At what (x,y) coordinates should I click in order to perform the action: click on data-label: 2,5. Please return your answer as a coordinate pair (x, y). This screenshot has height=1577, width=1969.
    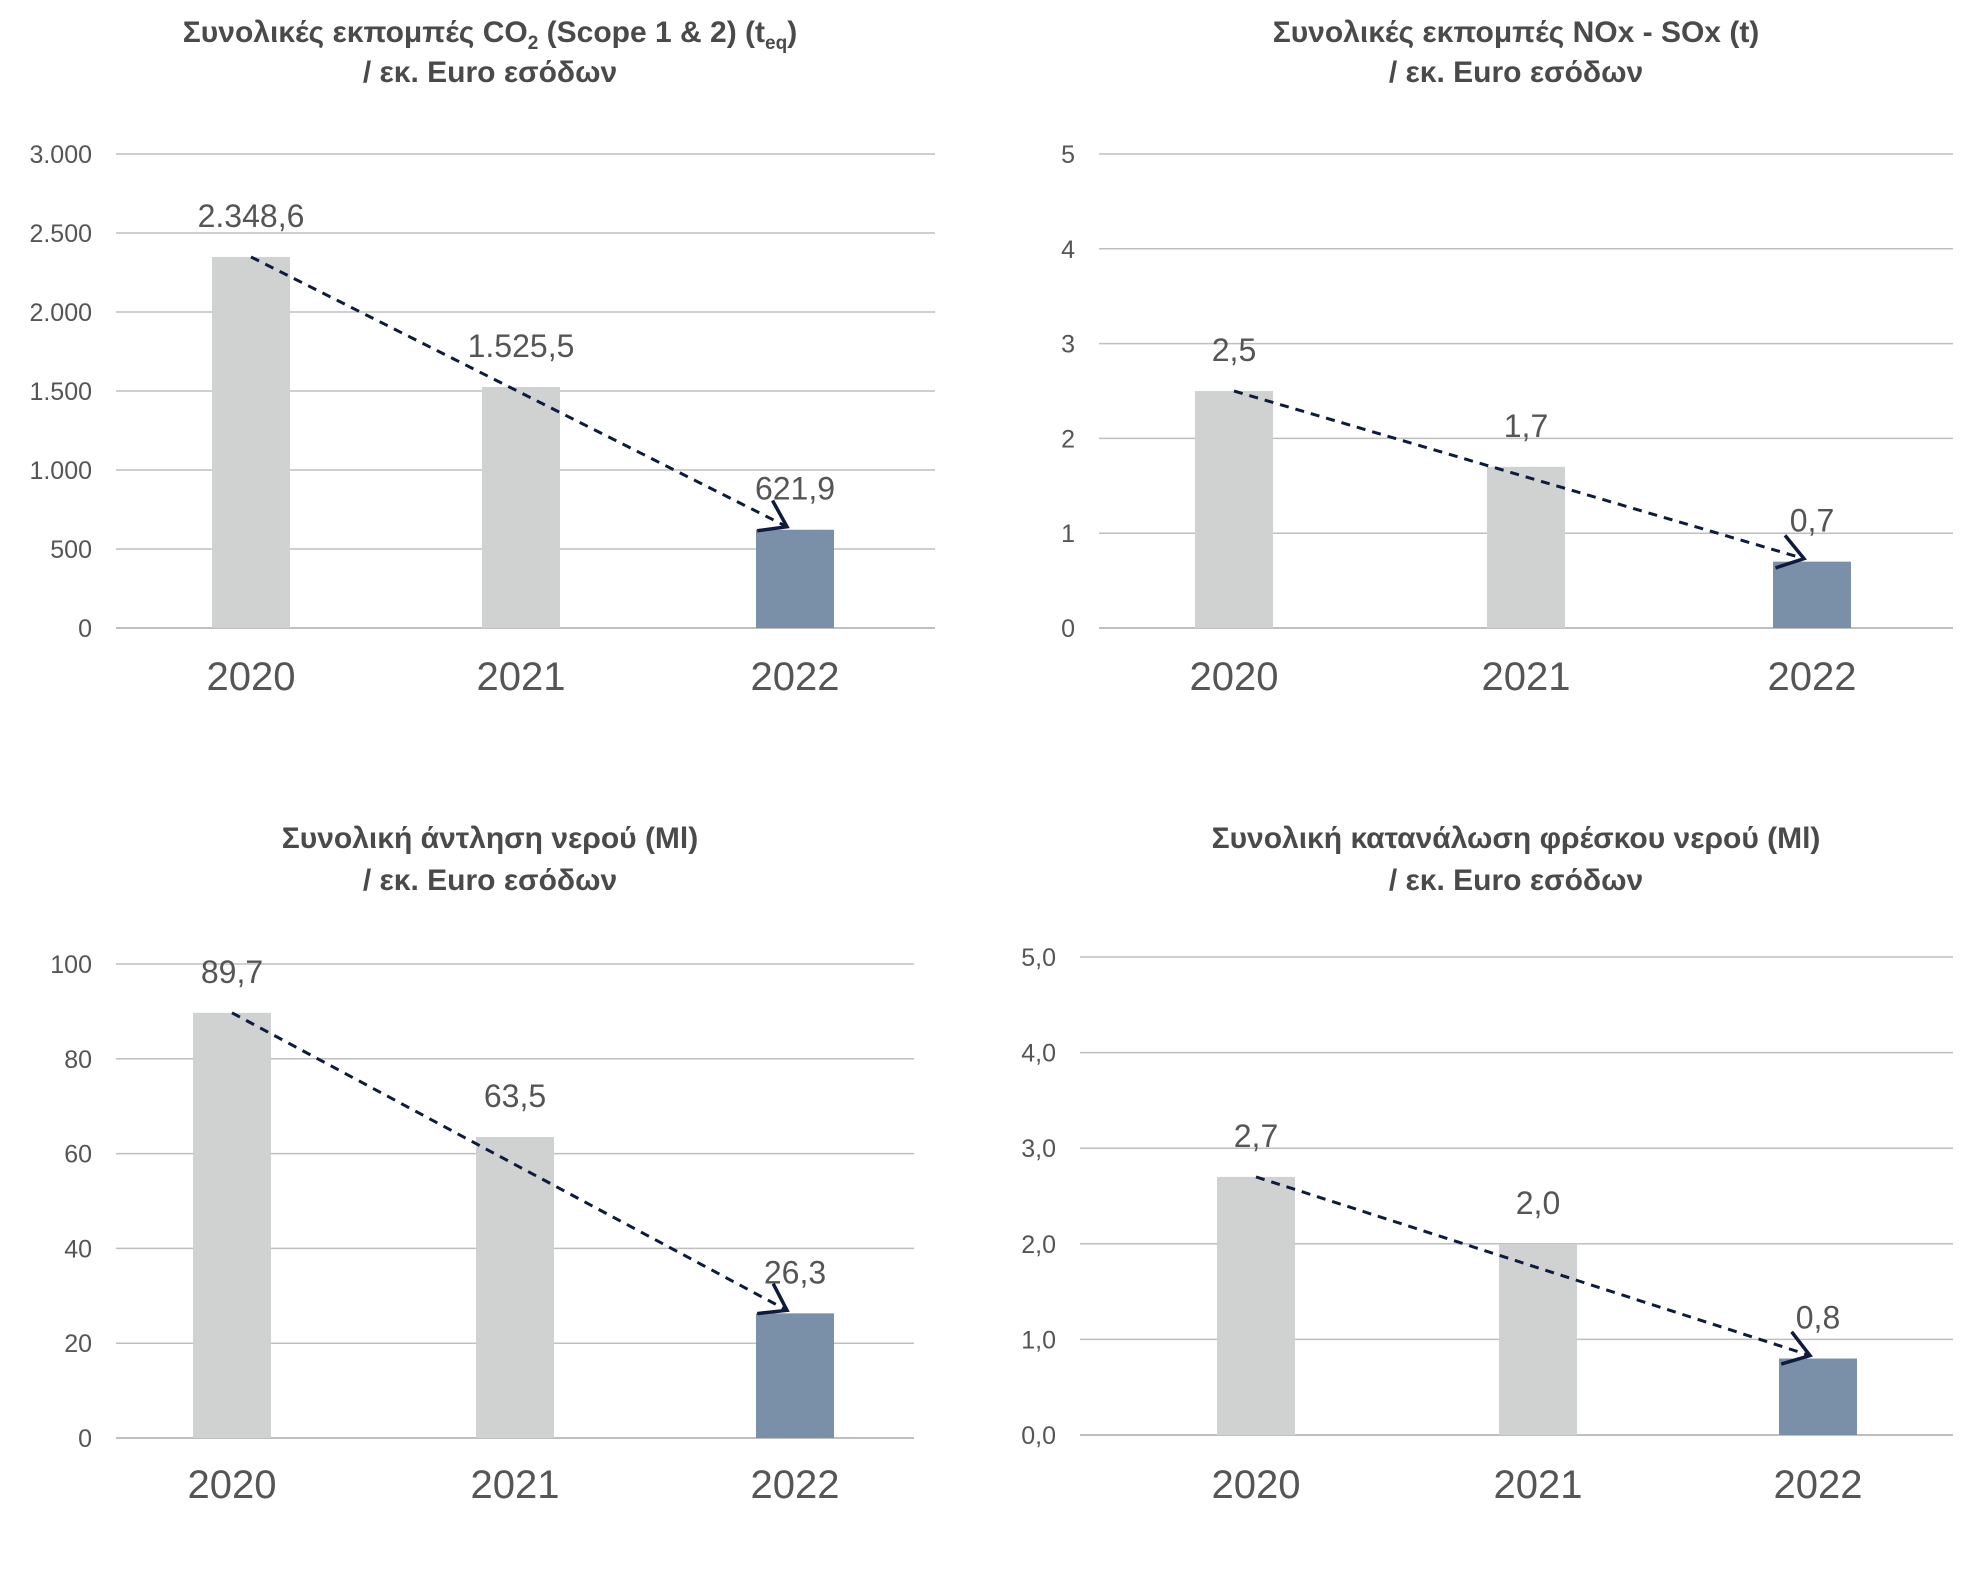
    Looking at the image, I should click on (1234, 350).